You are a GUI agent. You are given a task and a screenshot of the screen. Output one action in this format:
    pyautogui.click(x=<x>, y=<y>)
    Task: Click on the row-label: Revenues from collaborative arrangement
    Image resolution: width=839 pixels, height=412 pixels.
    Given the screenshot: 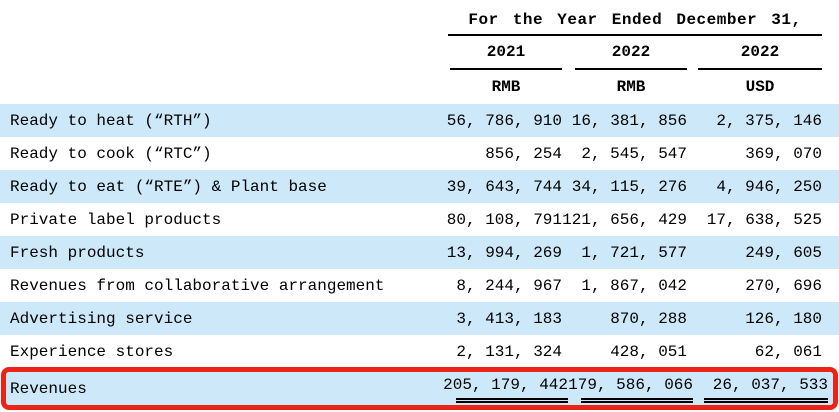 What is the action you would take?
    pyautogui.click(x=197, y=285)
    